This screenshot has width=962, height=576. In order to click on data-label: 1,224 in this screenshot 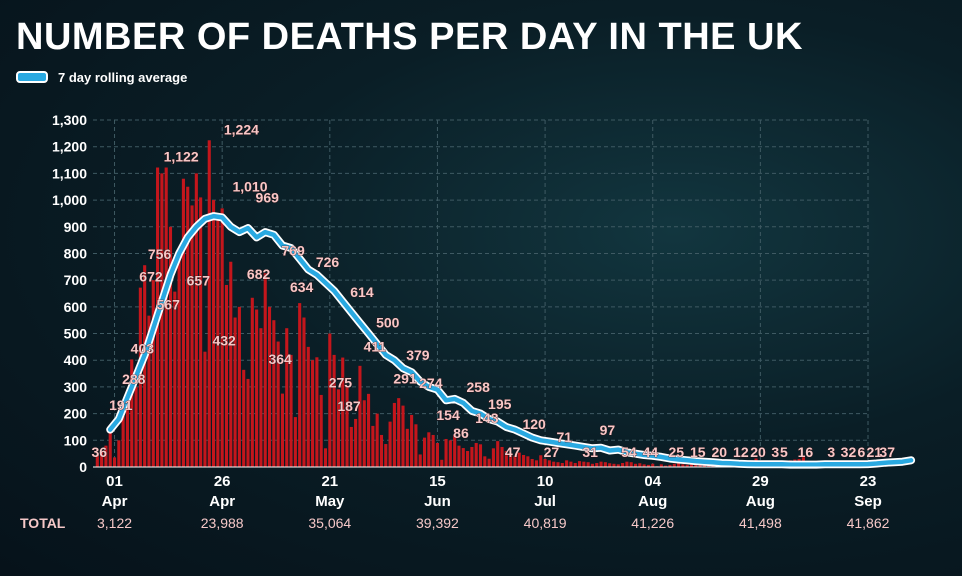, I will do `click(241, 129)`.